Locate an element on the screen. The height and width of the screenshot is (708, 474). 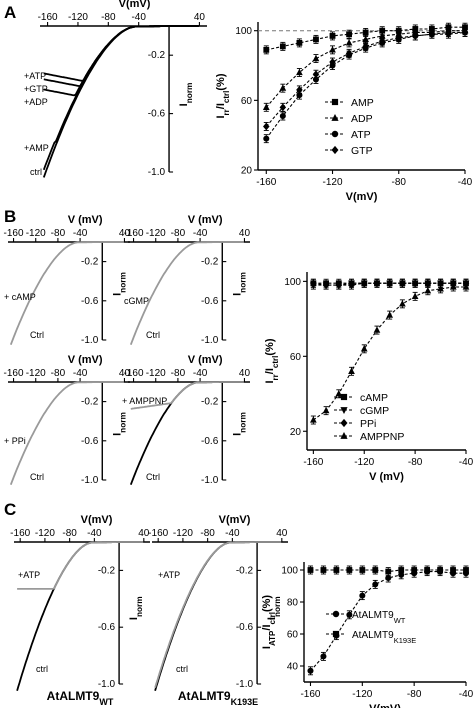
series-line is located at coordinates (388, 621).